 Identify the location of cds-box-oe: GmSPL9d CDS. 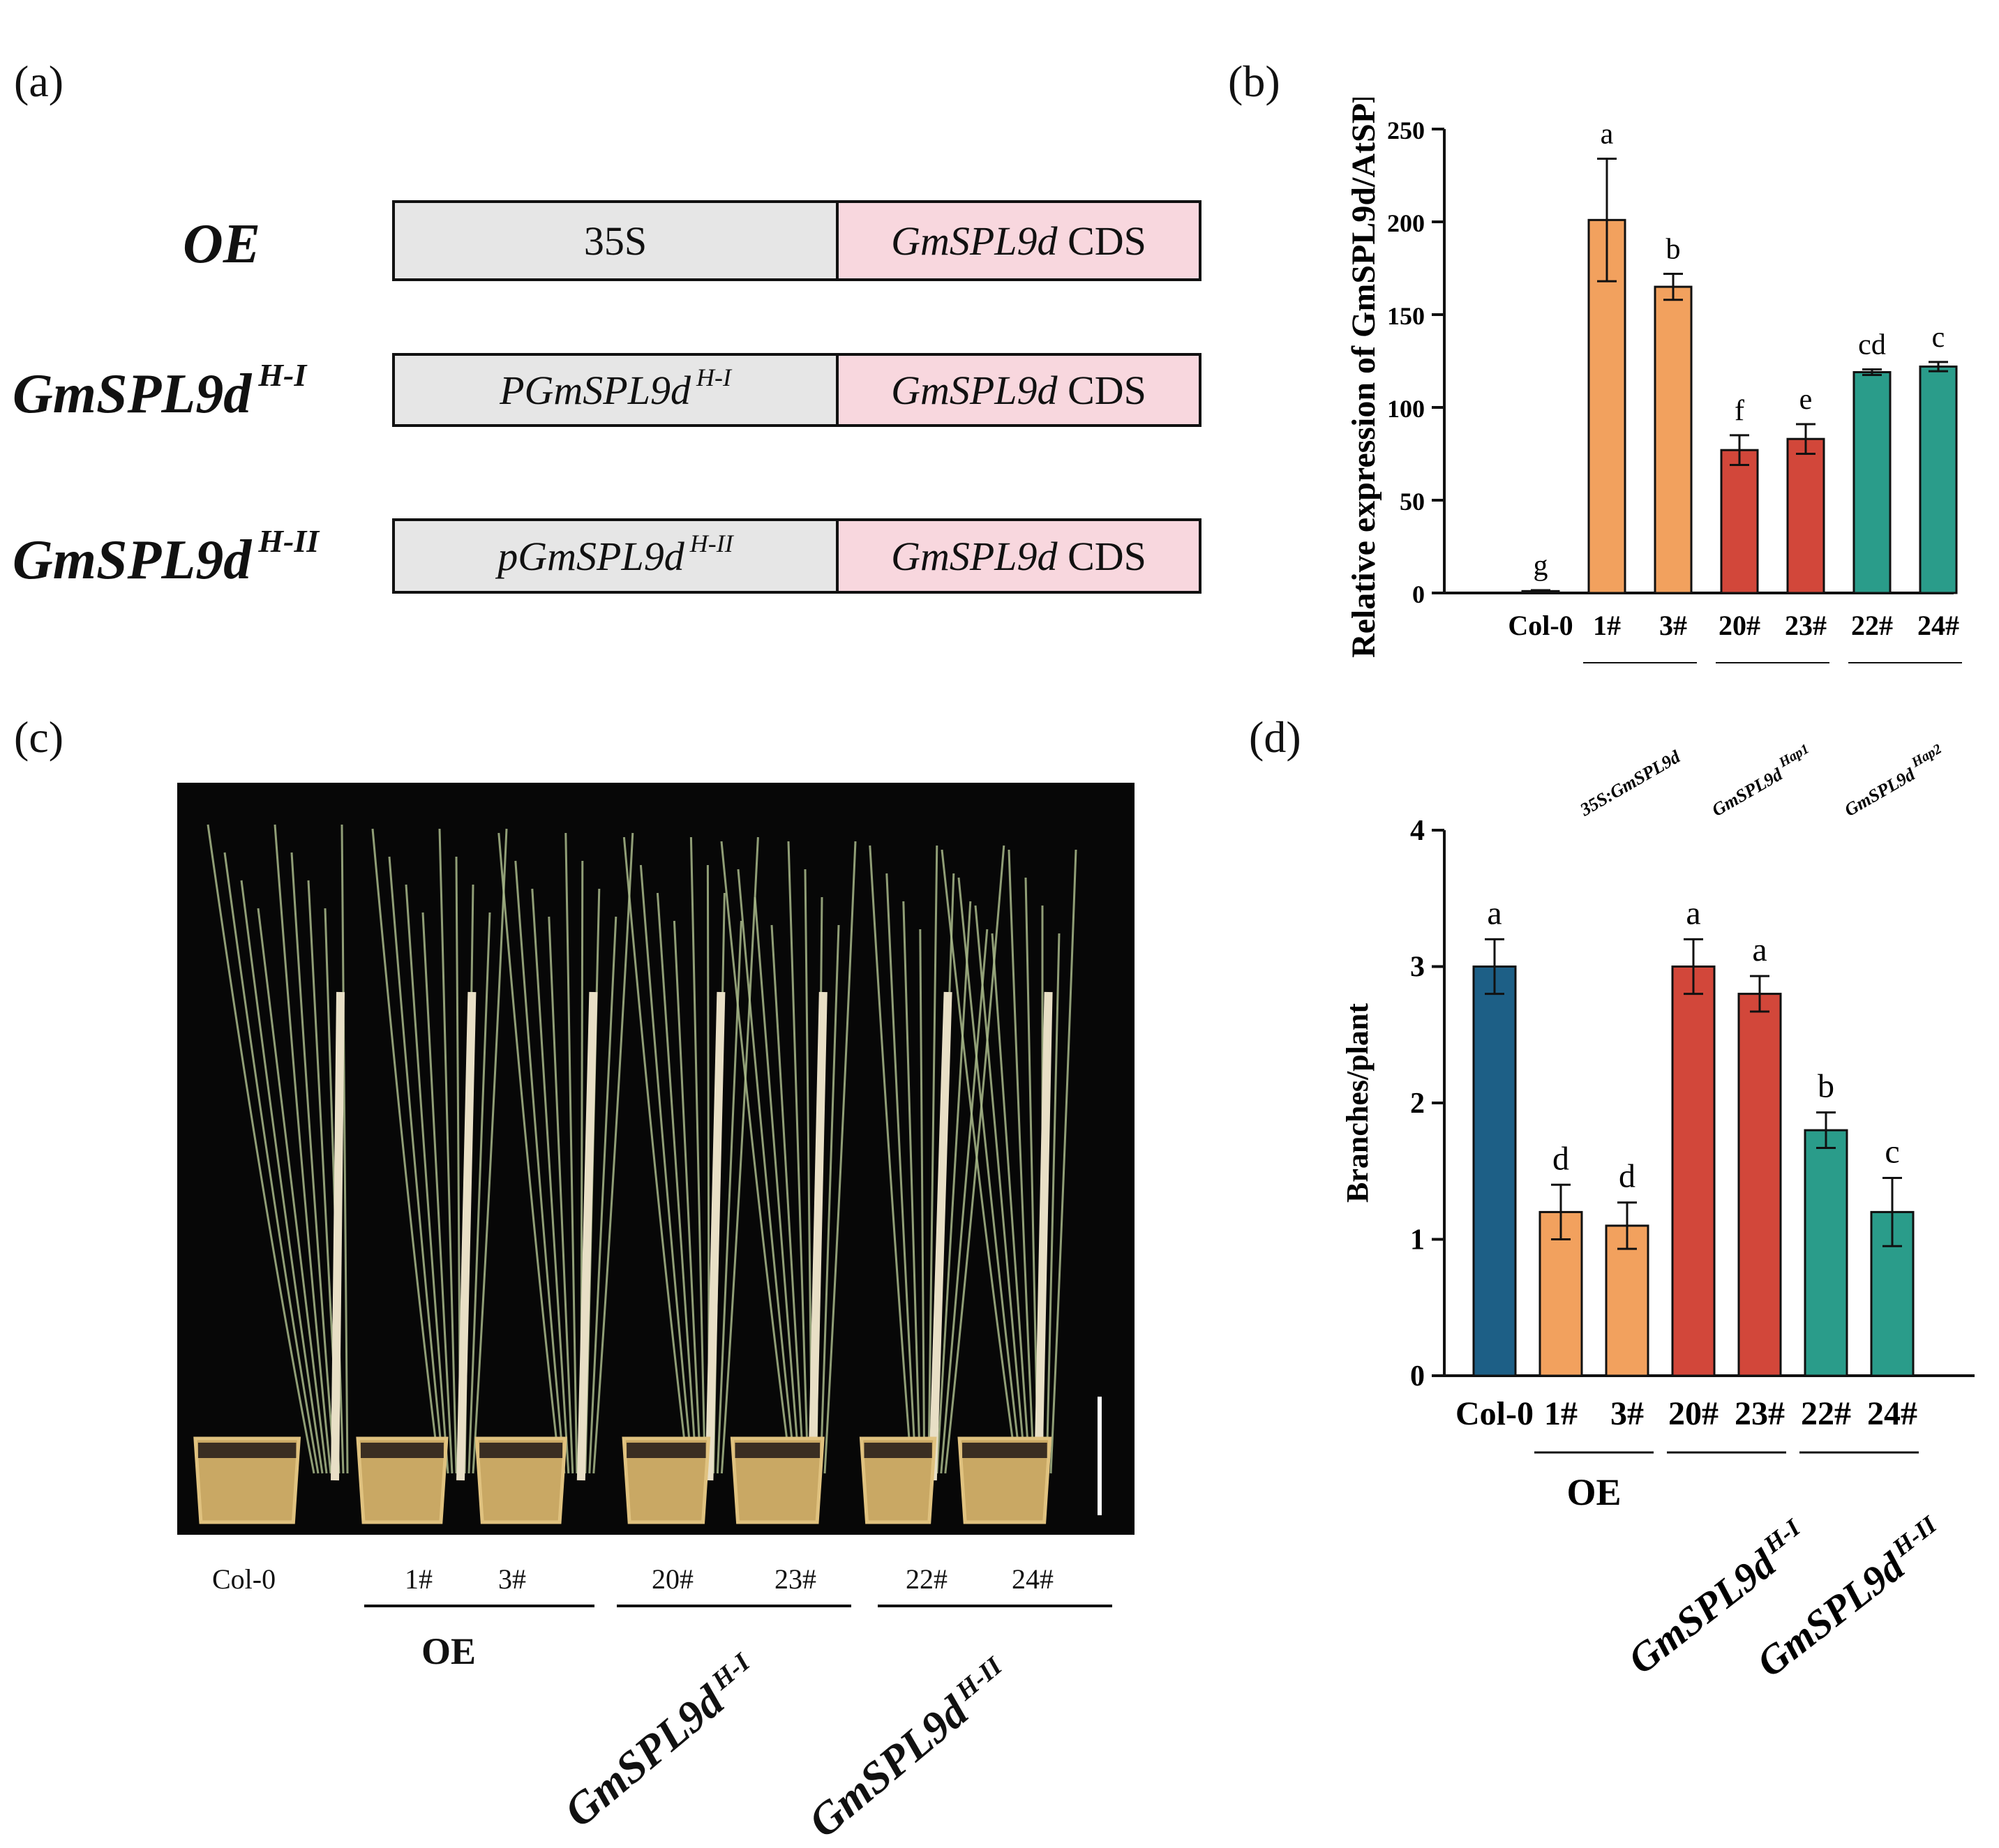
(1018, 241).